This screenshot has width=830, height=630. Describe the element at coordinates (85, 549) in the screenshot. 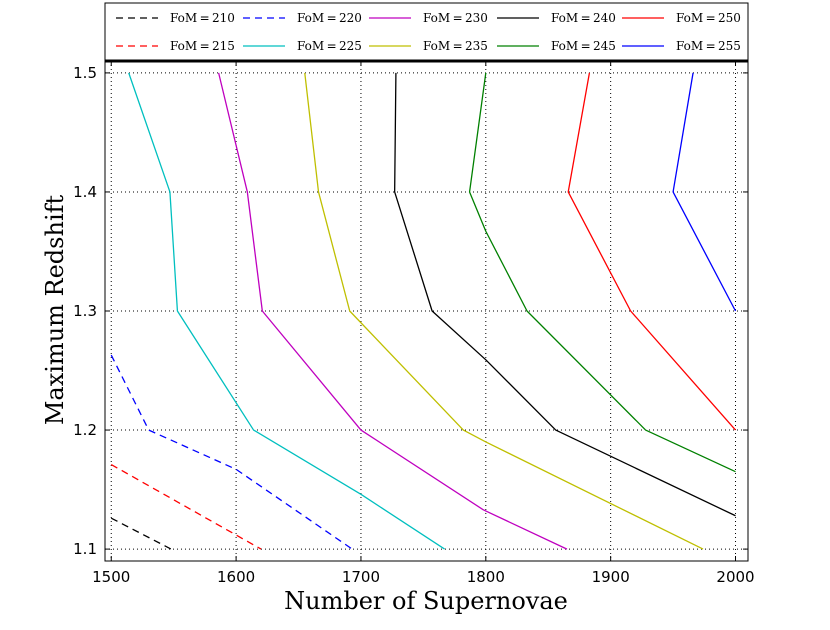

I see `y-tick-label: 1.1` at that location.